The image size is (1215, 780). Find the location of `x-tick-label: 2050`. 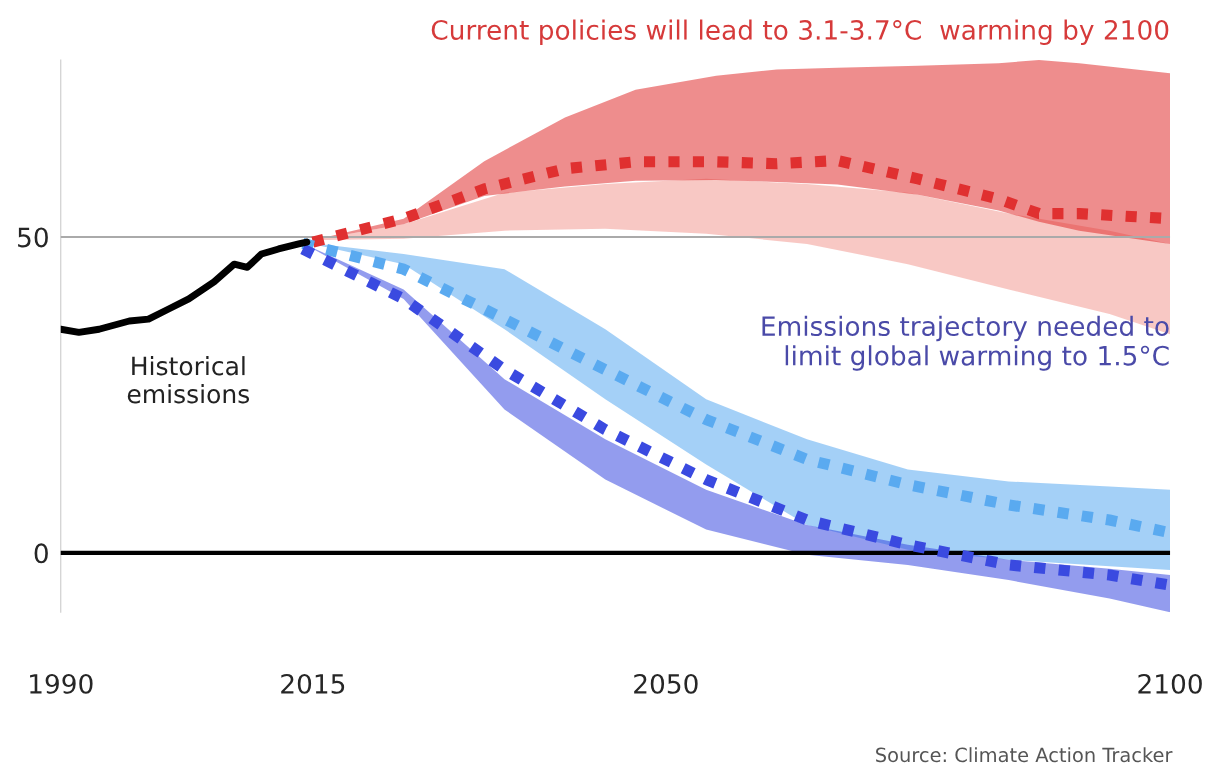

x-tick-label: 2050 is located at coordinates (666, 683).